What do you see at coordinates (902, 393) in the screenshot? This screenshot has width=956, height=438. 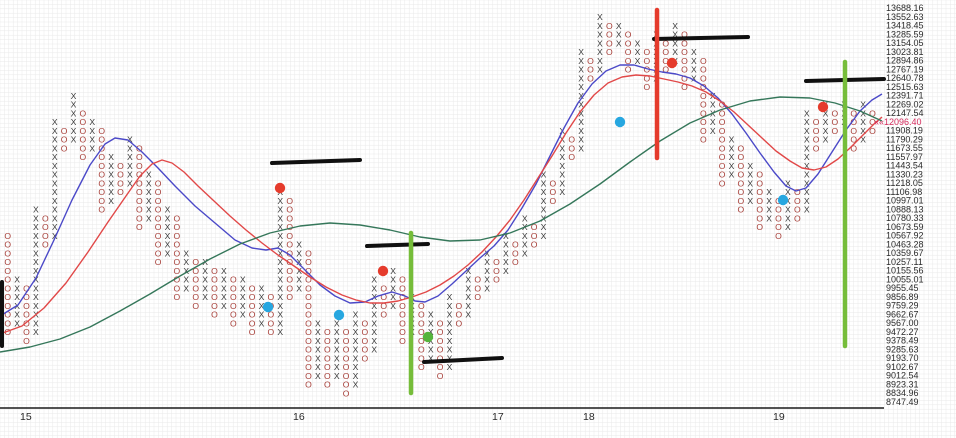 I see `price-scale-label: 8834.96` at bounding box center [902, 393].